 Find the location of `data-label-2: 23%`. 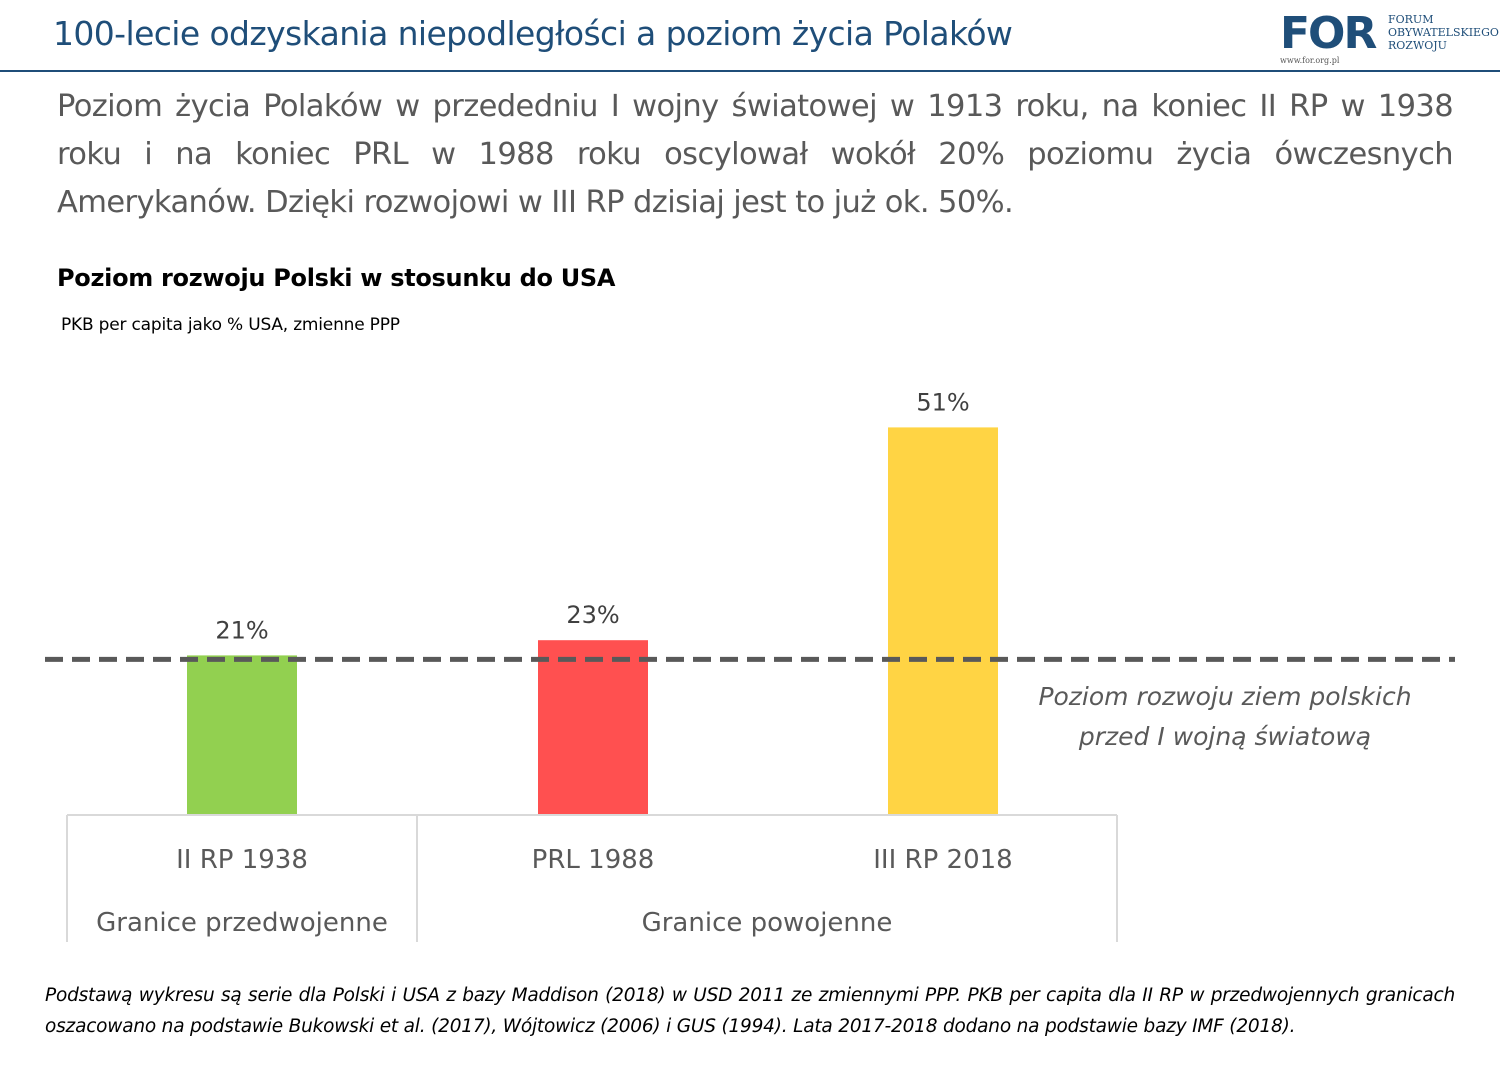

data-label-2: 23% is located at coordinates (592, 615).